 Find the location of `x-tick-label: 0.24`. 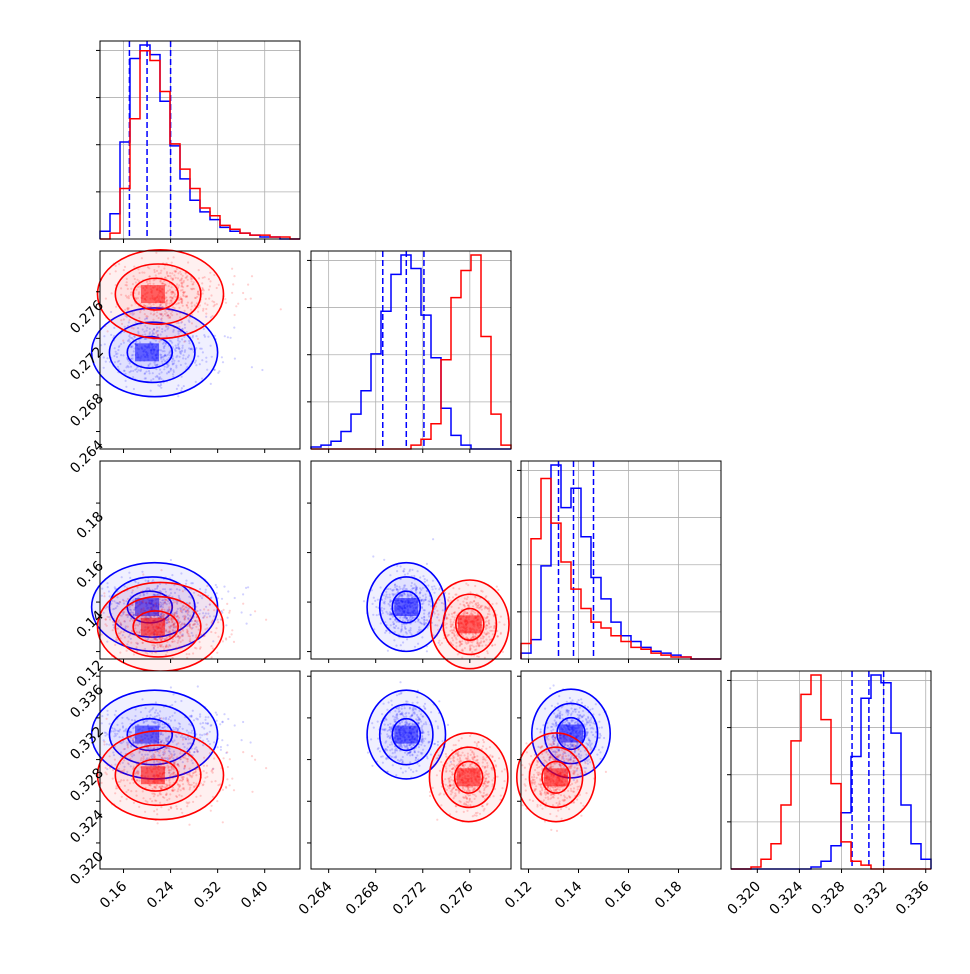

x-tick-label: 0.24 is located at coordinates (160, 894).